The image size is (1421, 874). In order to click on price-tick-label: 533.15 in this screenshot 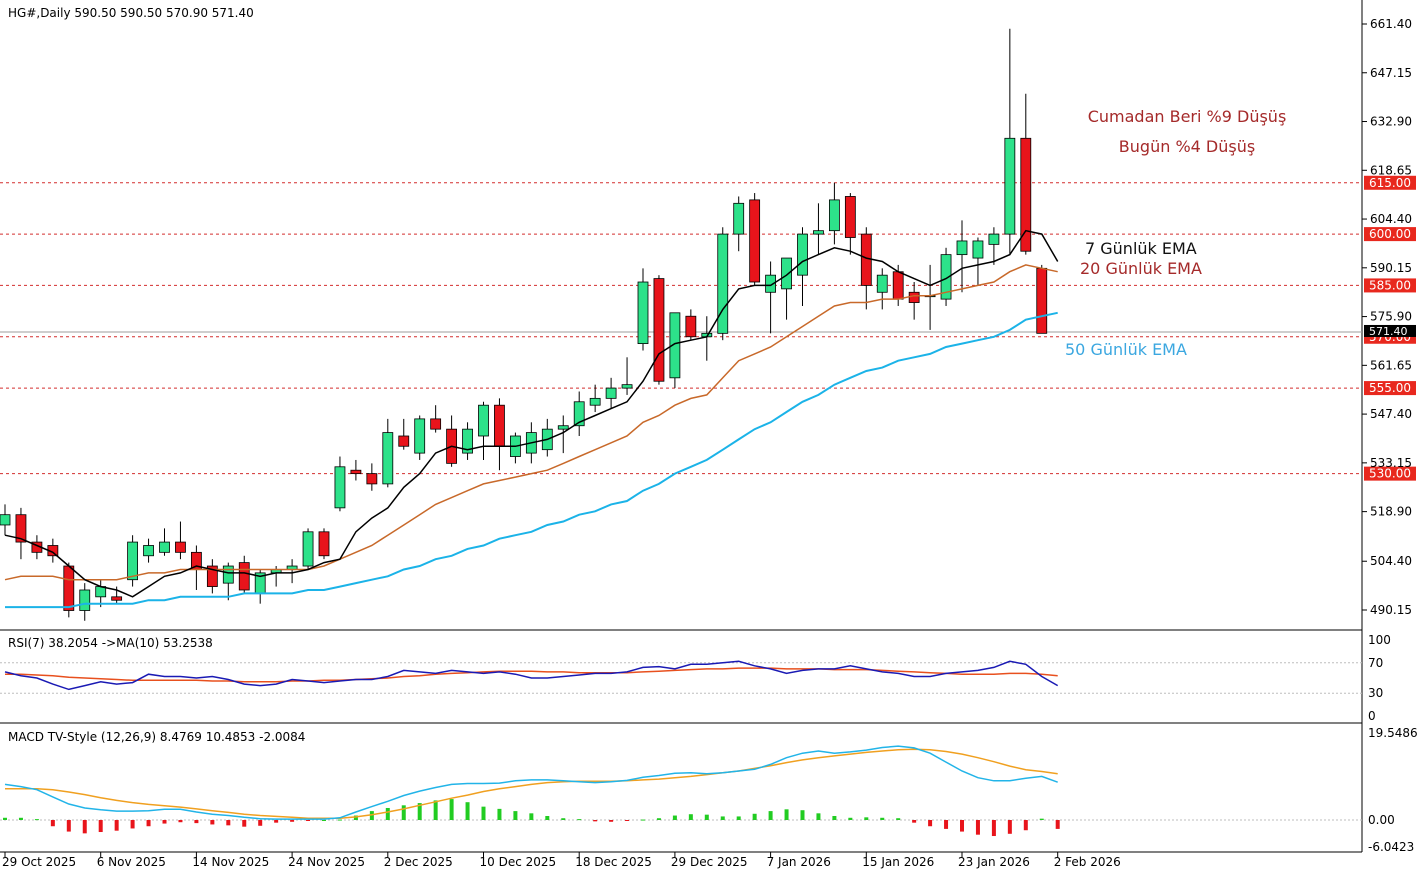, I will do `click(1391, 463)`.